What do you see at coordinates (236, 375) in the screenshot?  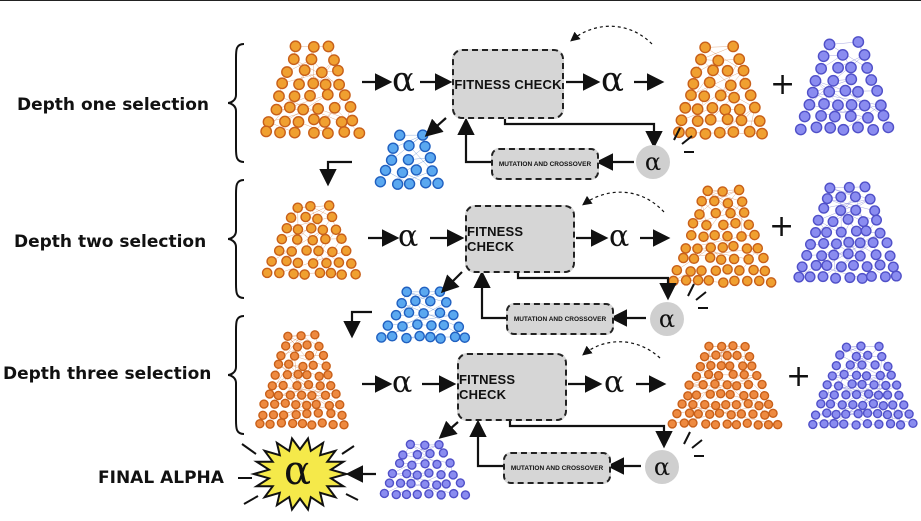 I see `brace-depth-three` at bounding box center [236, 375].